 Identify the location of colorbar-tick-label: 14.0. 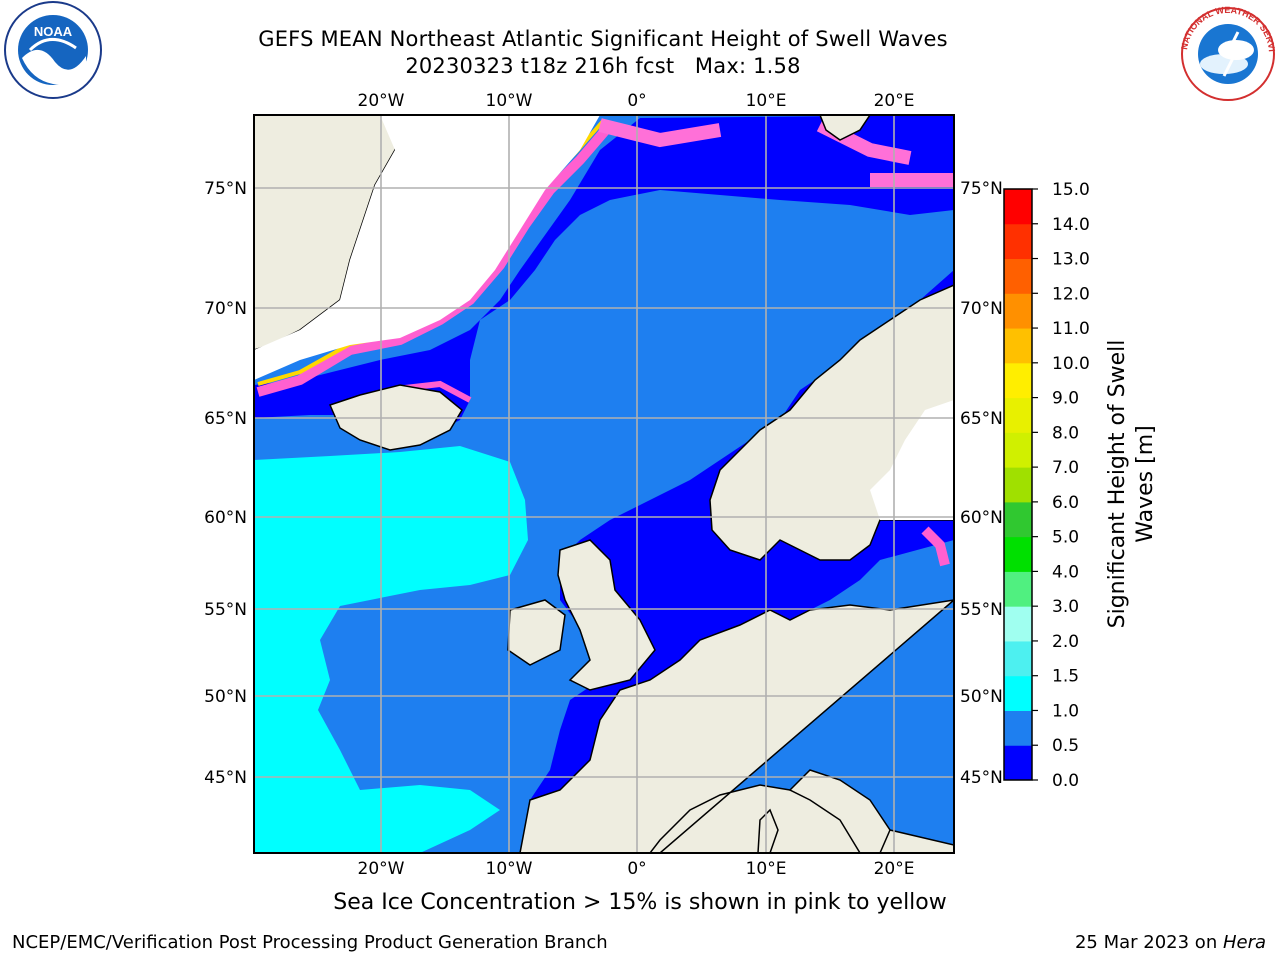
(1071, 225).